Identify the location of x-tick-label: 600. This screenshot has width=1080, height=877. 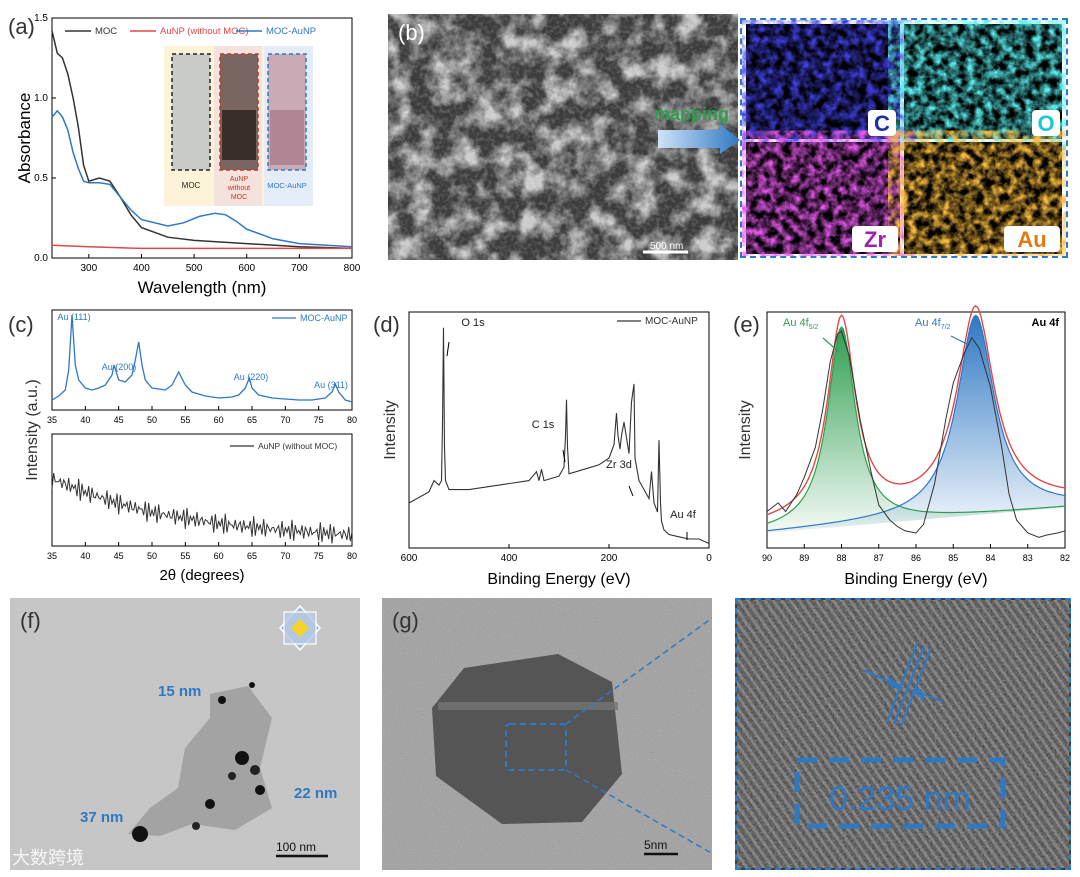
(409, 558).